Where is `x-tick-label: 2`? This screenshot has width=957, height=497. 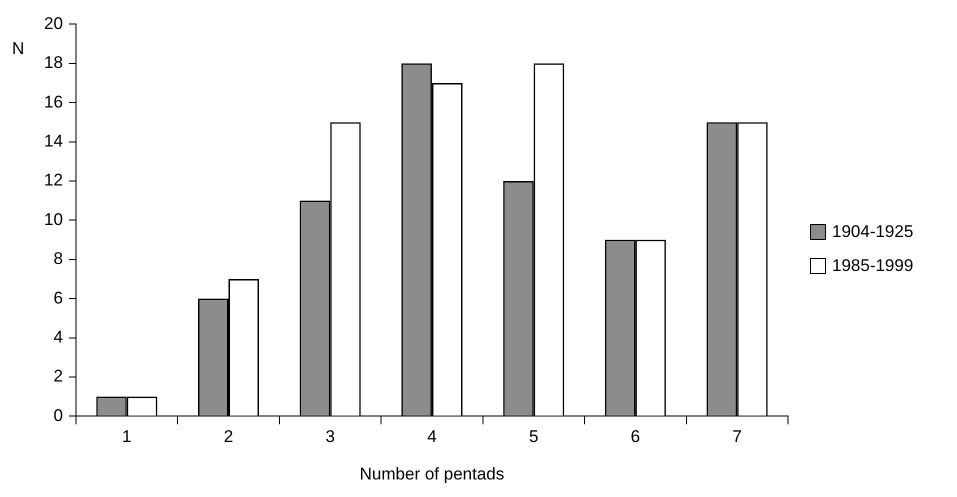 x-tick-label: 2 is located at coordinates (229, 436).